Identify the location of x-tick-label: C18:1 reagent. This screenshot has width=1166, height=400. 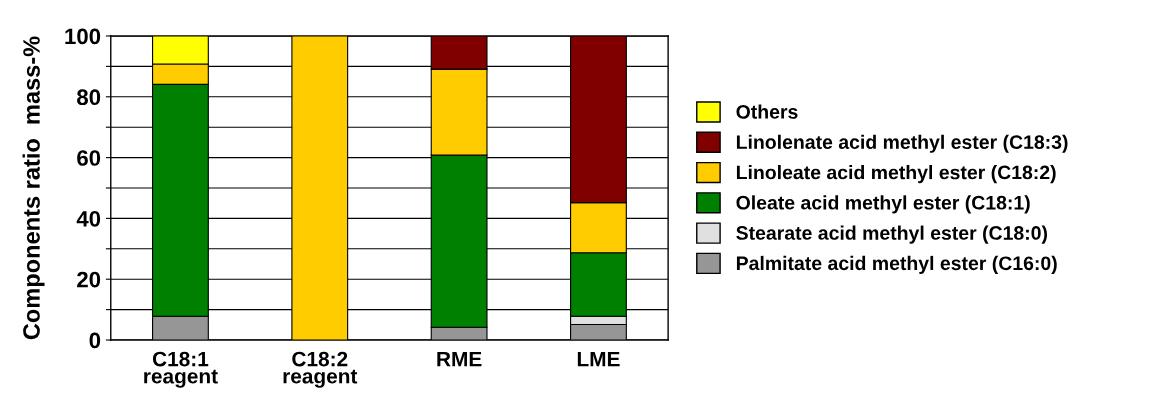
(181, 369).